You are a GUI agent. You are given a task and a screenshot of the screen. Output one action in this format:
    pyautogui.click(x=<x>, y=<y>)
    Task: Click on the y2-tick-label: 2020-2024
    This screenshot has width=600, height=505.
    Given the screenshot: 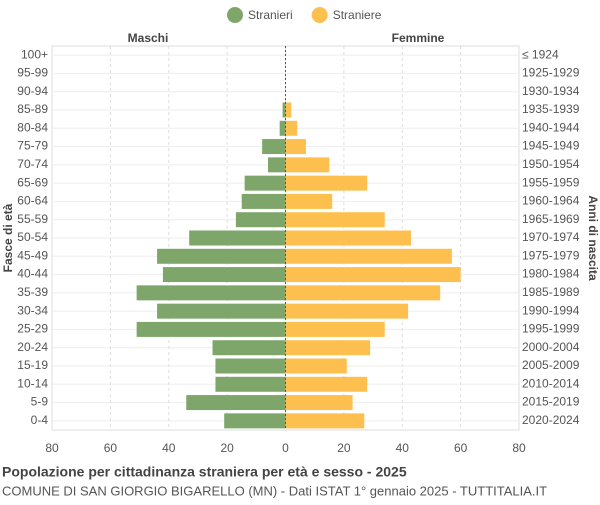 What is the action you would take?
    pyautogui.click(x=551, y=420)
    